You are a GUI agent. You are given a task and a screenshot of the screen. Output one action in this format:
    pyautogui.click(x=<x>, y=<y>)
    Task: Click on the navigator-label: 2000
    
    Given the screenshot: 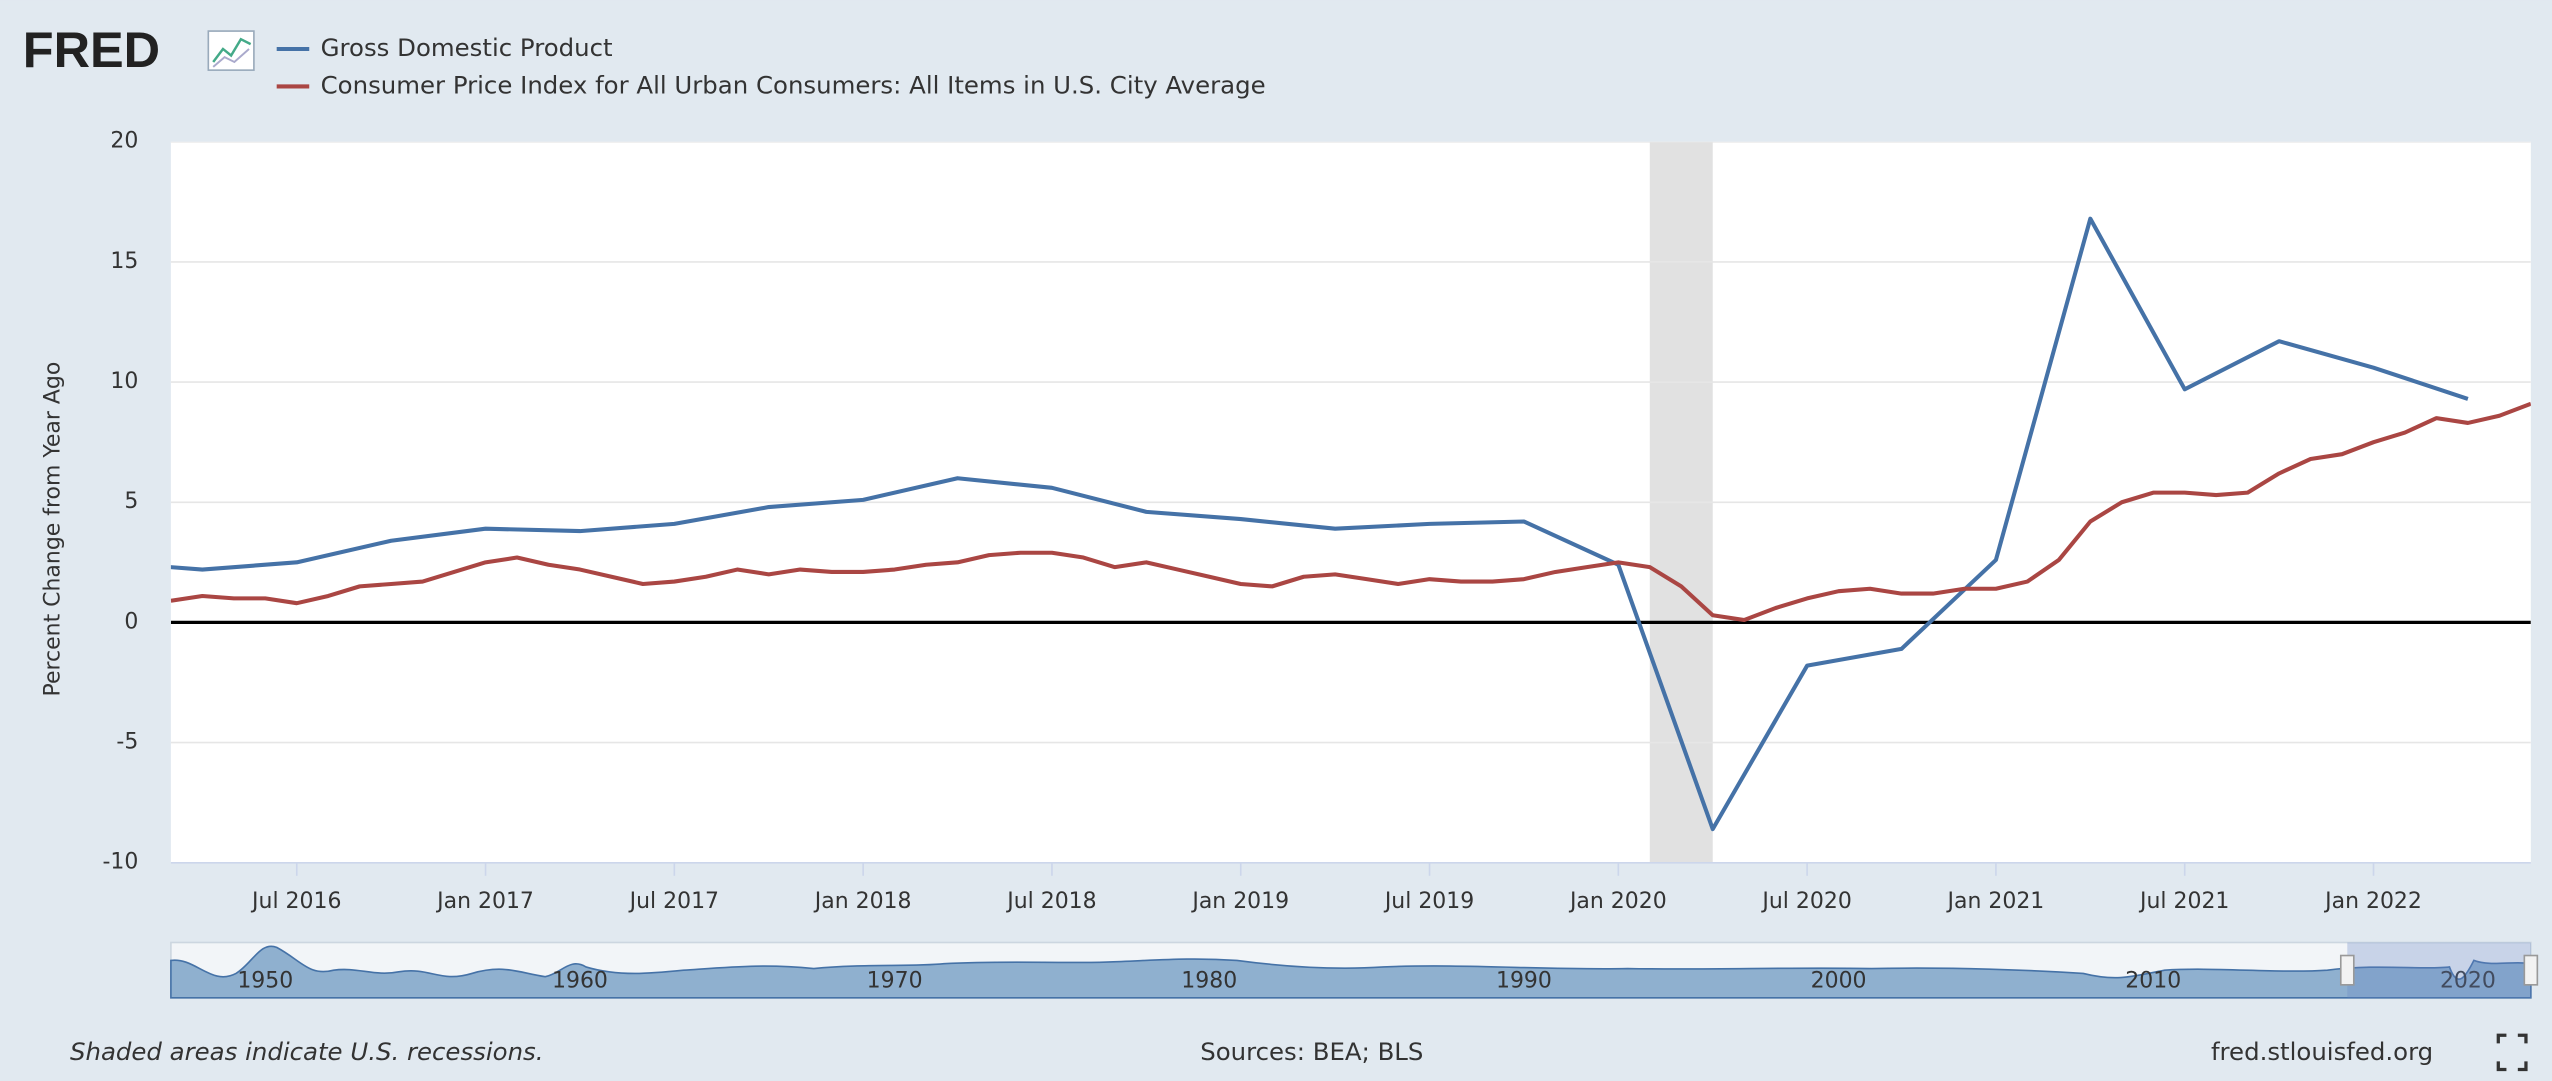 What is the action you would take?
    pyautogui.click(x=1839, y=981)
    